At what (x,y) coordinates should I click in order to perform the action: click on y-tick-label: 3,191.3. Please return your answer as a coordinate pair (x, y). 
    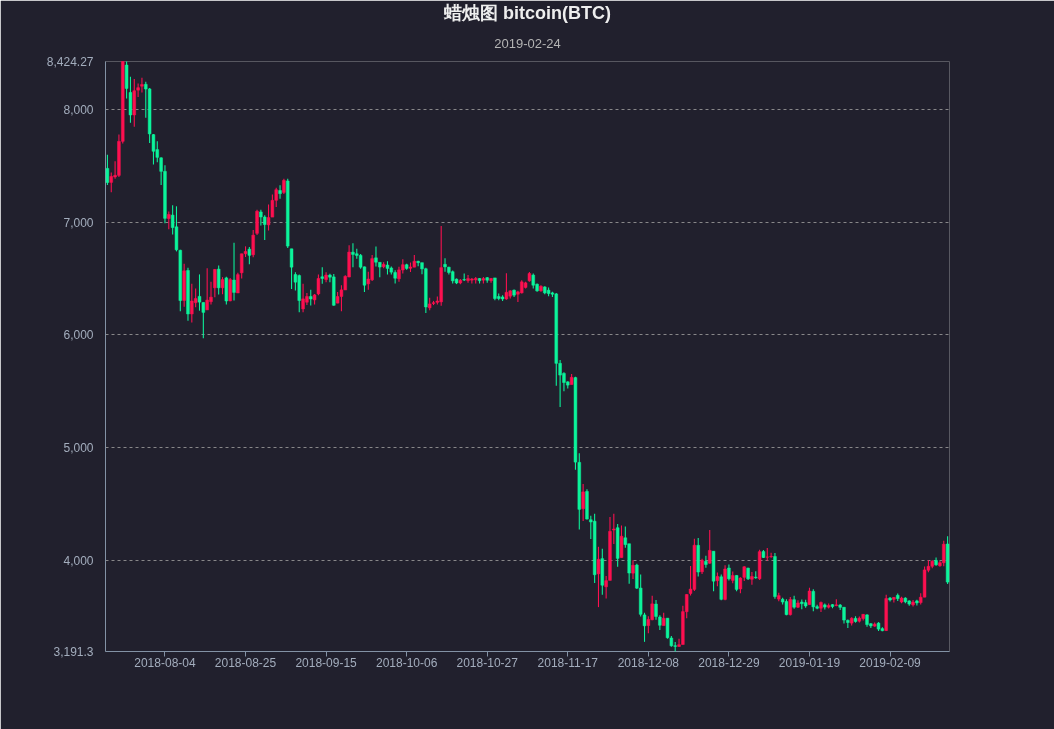
    Looking at the image, I should click on (73, 652).